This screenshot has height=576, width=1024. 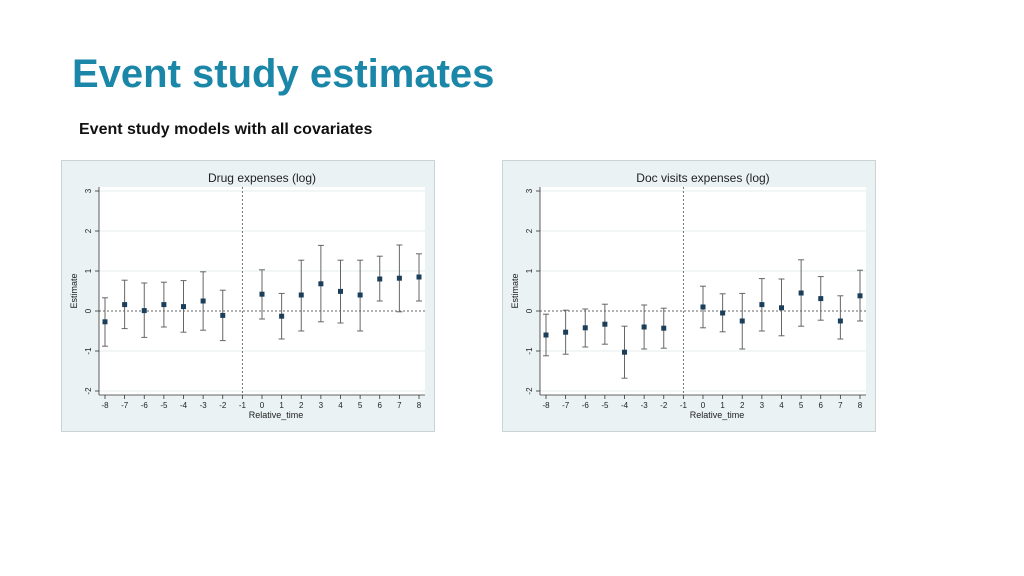 I want to click on slide-title: Event study estimates, so click(x=283, y=74).